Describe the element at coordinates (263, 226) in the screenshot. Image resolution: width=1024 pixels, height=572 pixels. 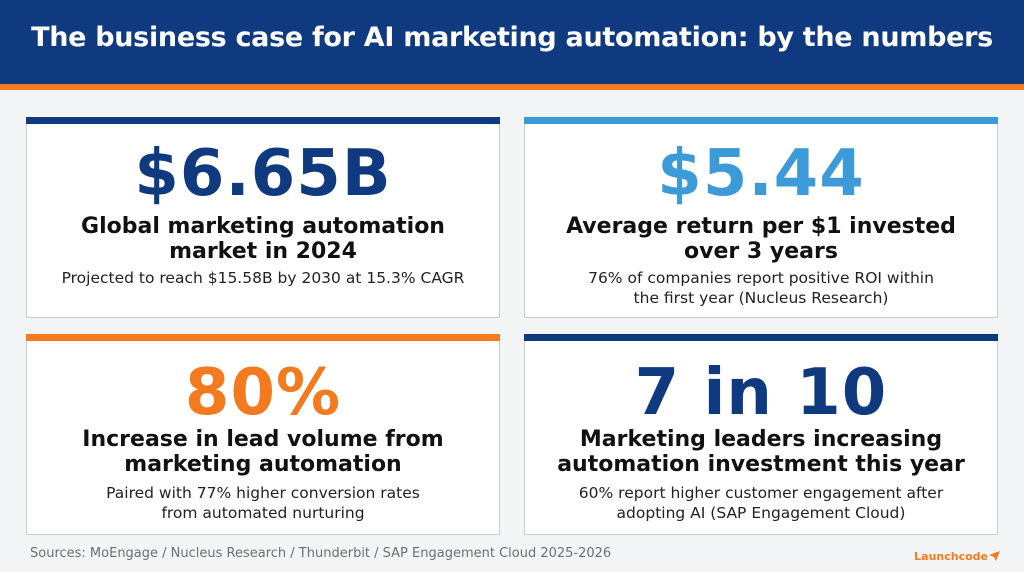
I see `stat-label-line: Global marketing automation` at that location.